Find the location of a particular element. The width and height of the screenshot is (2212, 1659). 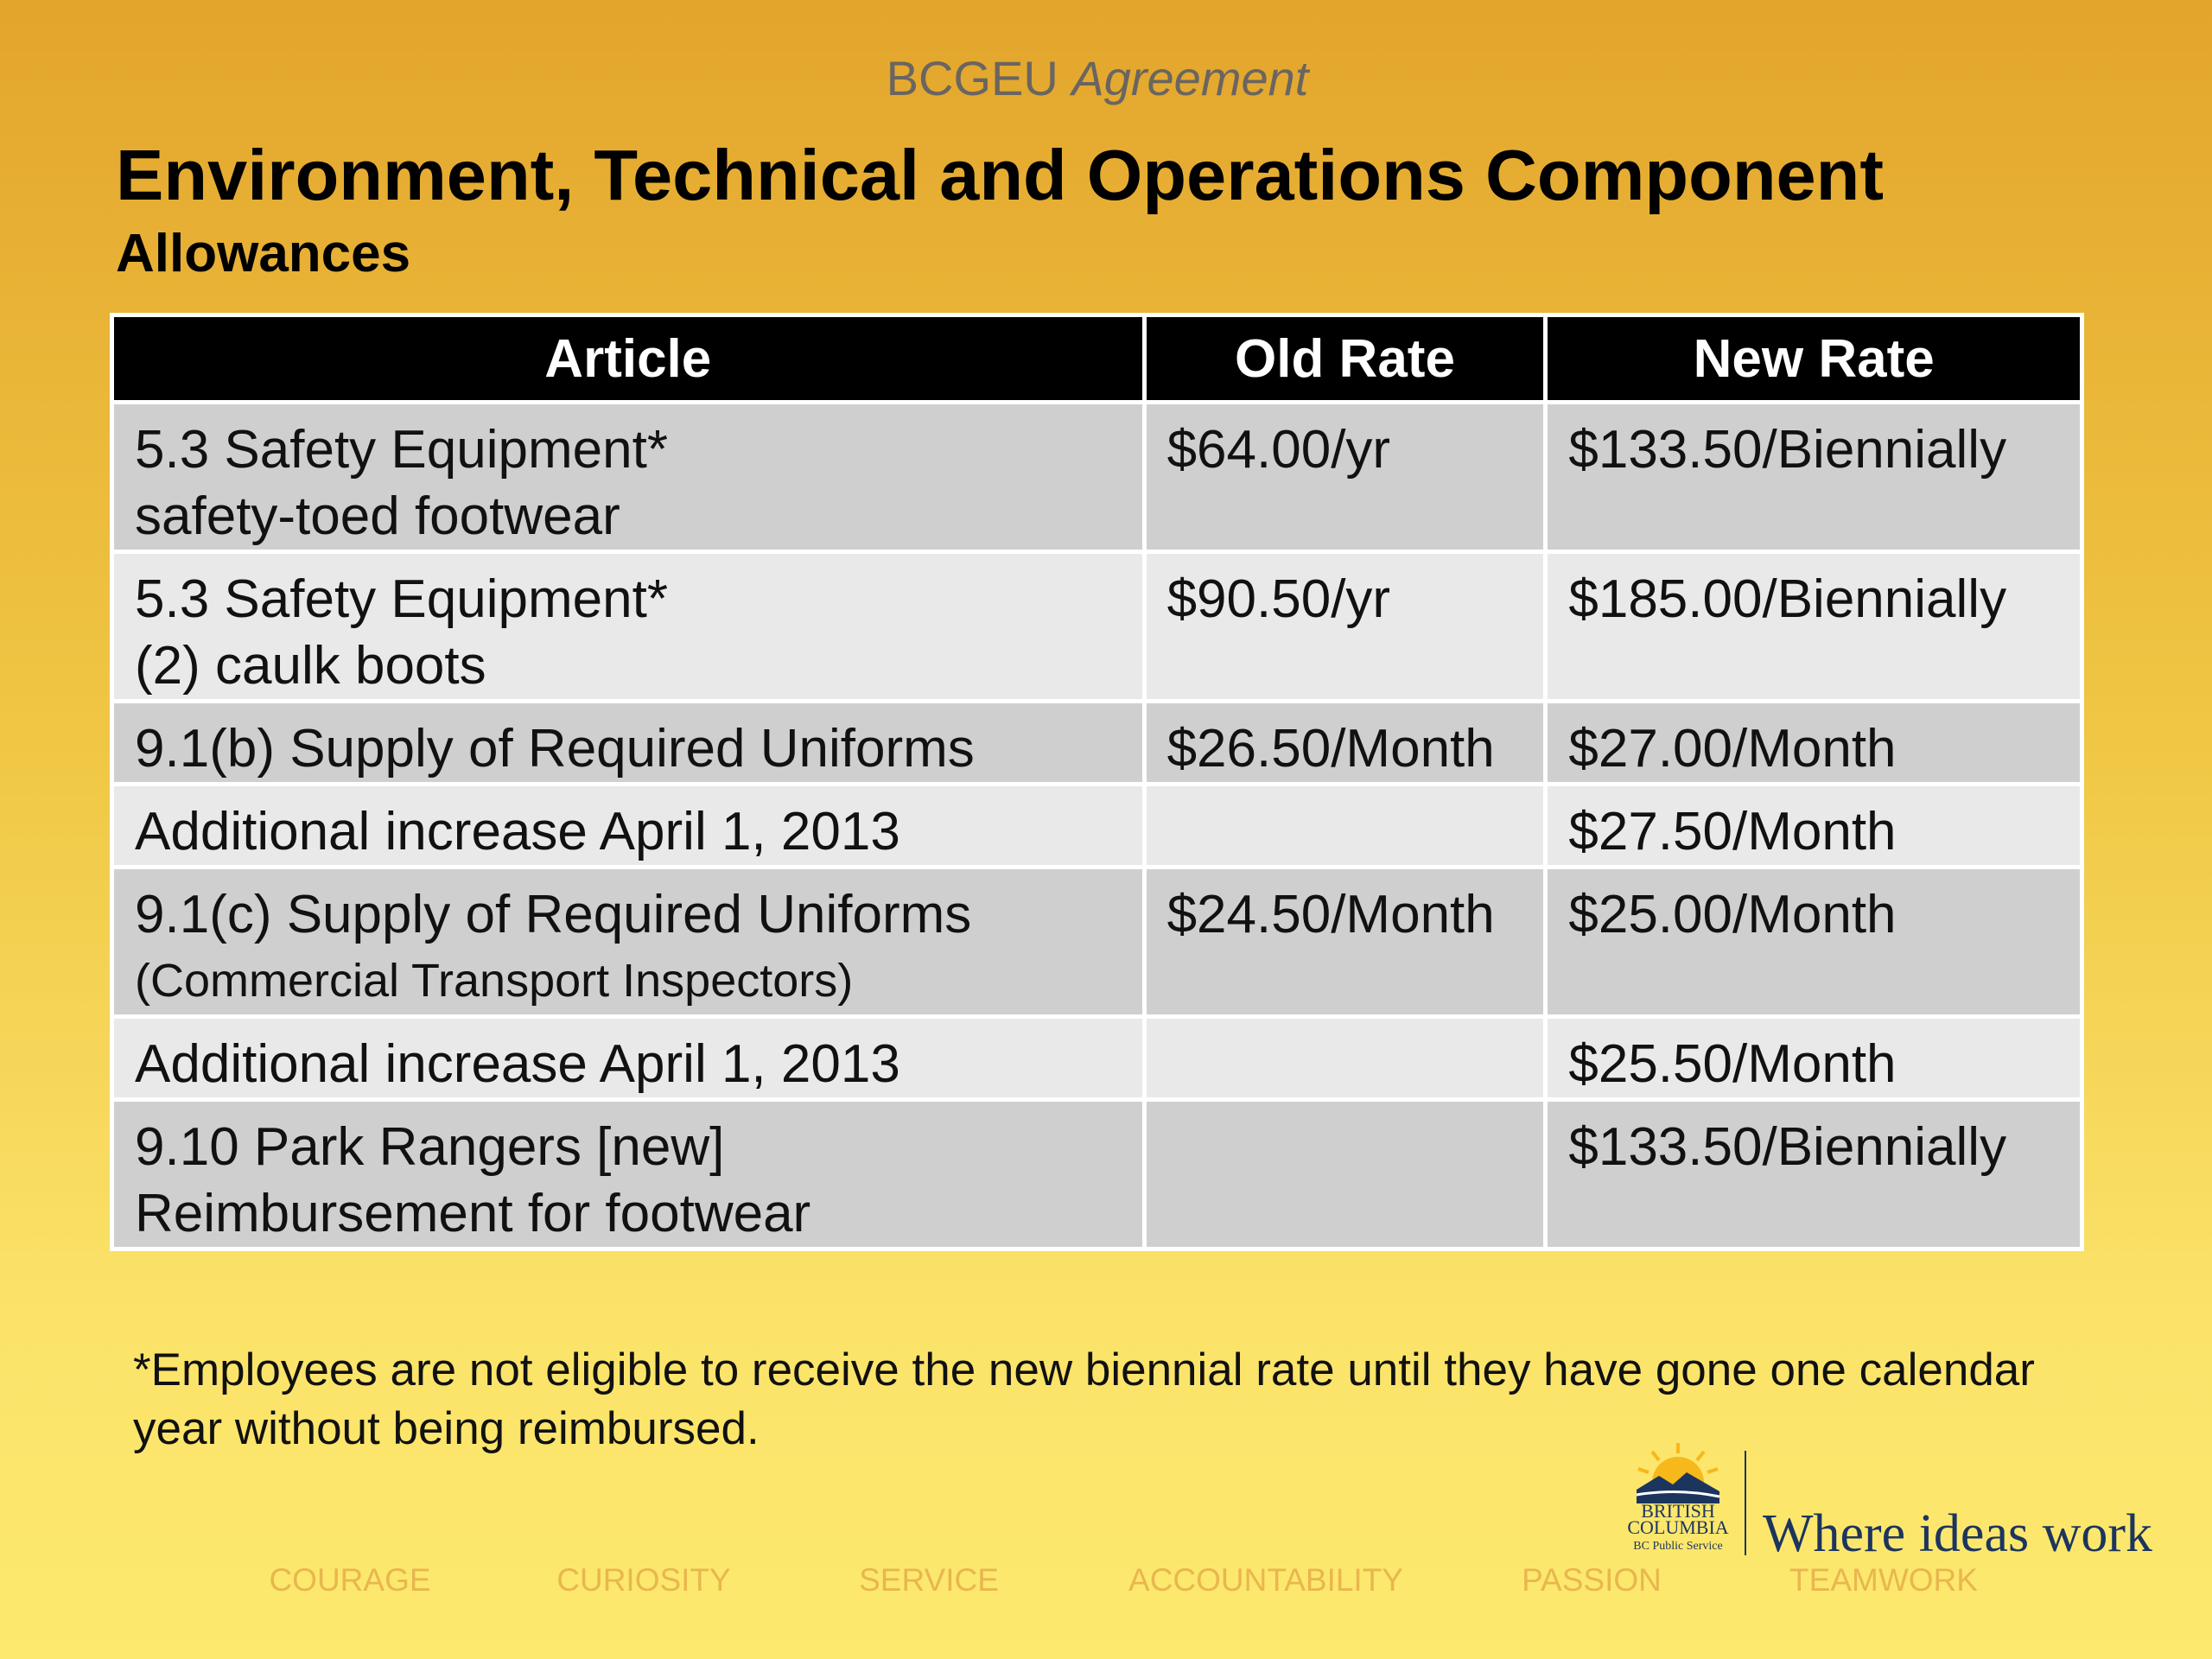

cell-line: 9.1(b) Supply of Required Uniforms is located at coordinates (555, 749).